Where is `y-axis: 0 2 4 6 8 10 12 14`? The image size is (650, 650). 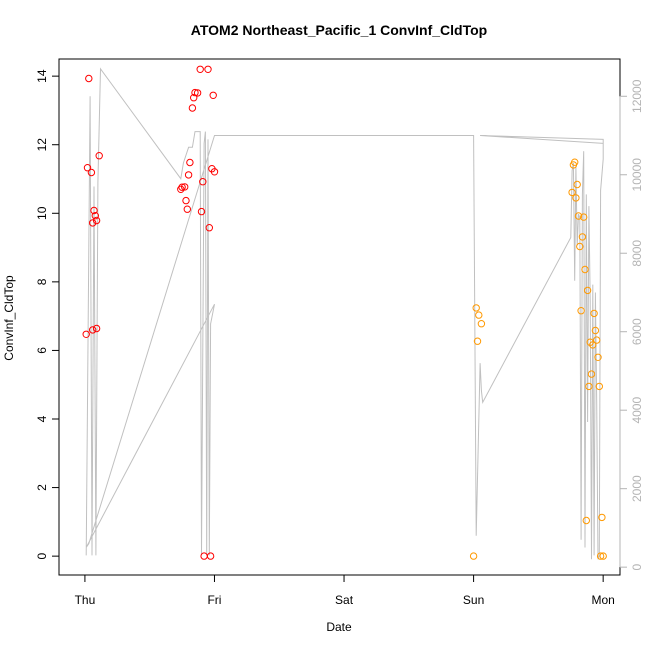 y-axis: 0 2 4 6 8 10 12 14 is located at coordinates (47, 314).